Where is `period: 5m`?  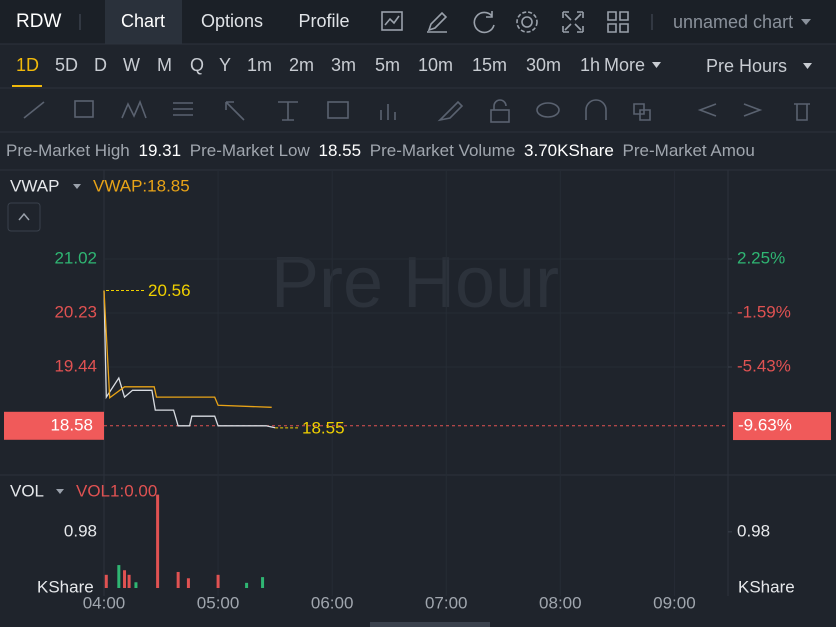 period: 5m is located at coordinates (387, 65).